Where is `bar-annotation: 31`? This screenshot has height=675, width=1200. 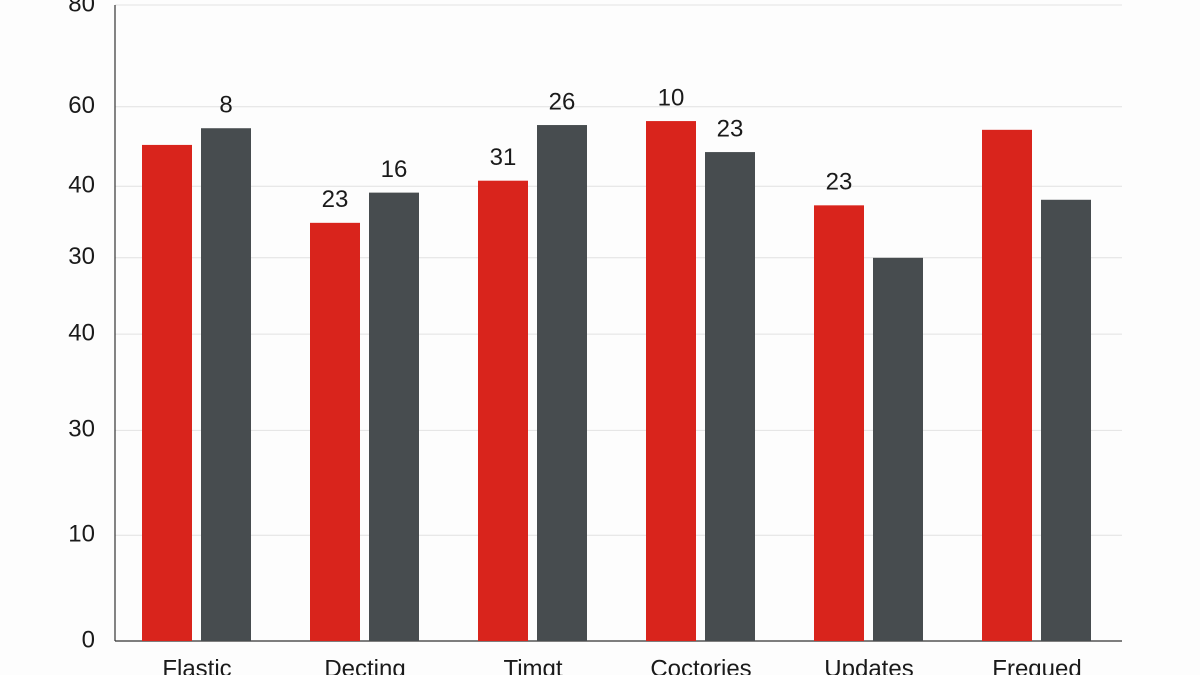
bar-annotation: 31 is located at coordinates (503, 157).